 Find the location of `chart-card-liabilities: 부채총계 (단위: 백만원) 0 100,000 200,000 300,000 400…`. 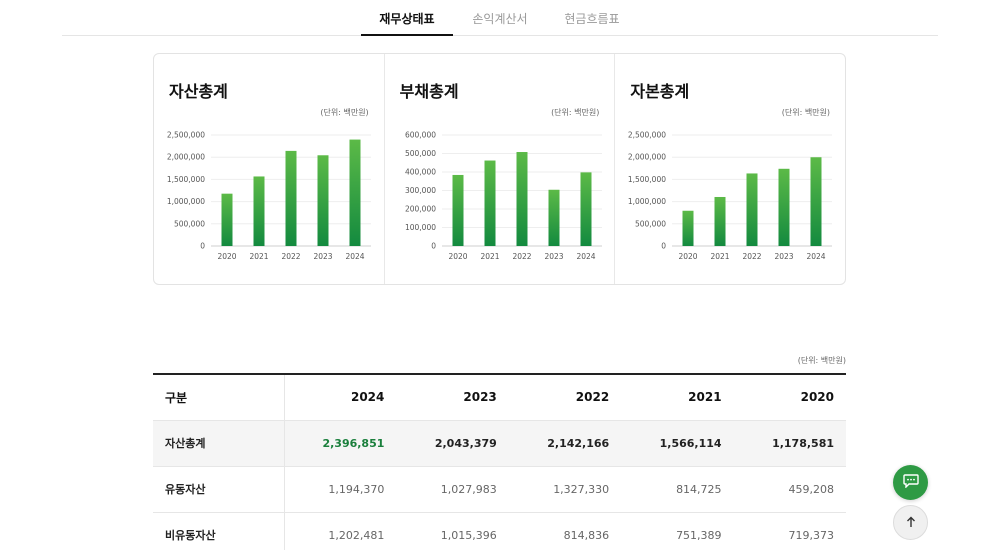

chart-card-liabilities: 부채총계 (단위: 백만원) 0 100,000 200,000 300,000 400… is located at coordinates (500, 169).